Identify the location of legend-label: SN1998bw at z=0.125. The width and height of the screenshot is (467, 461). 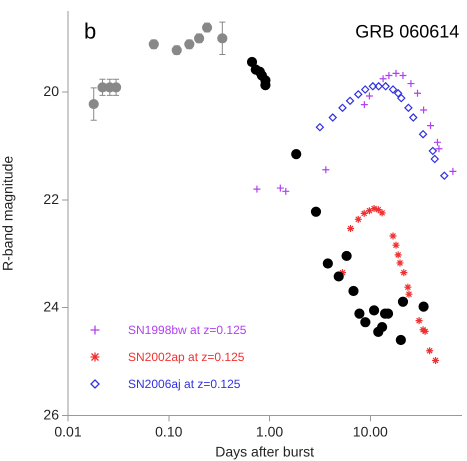
(187, 329).